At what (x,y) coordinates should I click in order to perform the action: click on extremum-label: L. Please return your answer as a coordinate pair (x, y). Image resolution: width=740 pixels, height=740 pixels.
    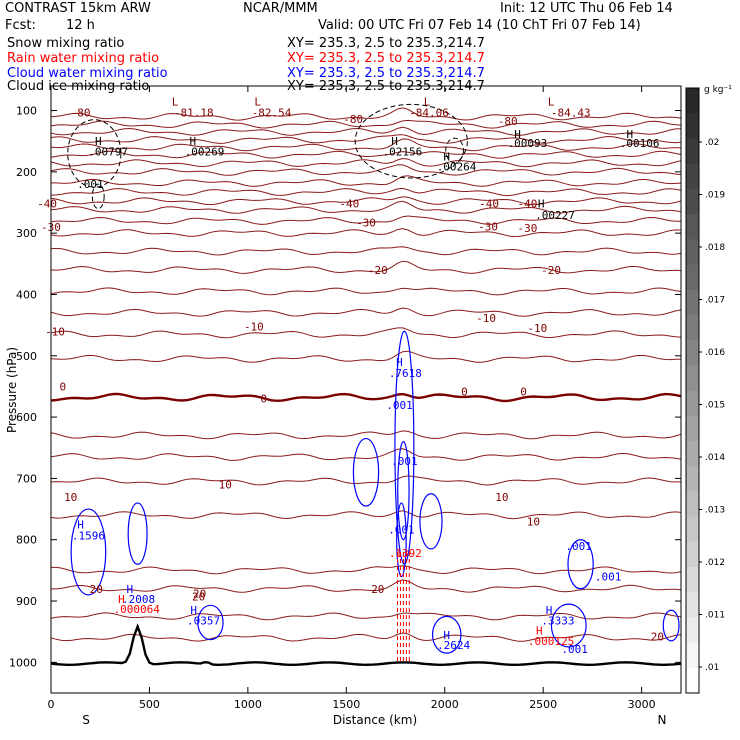
    Looking at the image, I should click on (427, 101).